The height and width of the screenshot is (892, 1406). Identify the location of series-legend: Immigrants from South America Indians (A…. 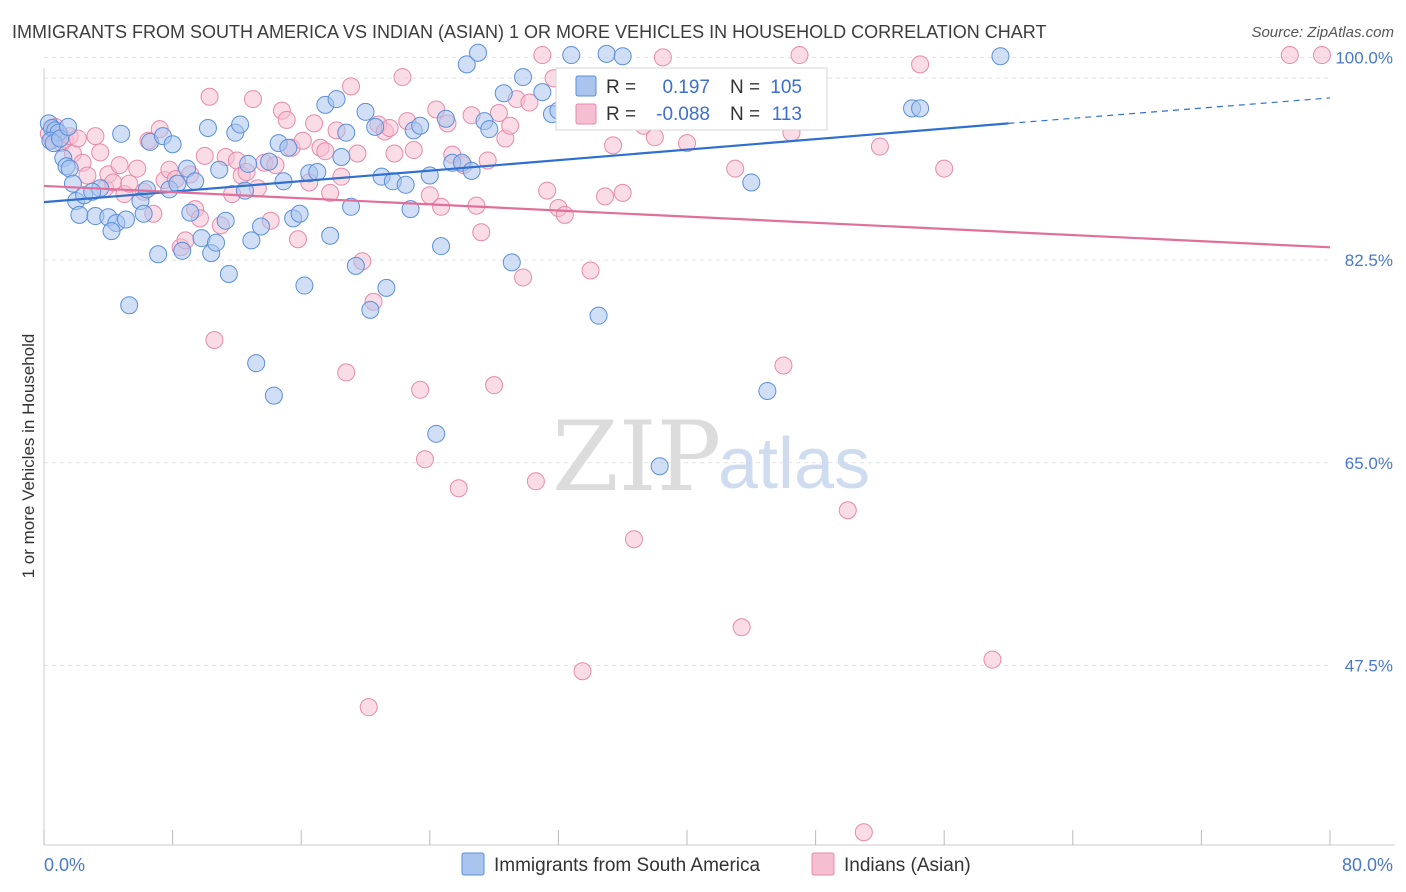
(716, 864).